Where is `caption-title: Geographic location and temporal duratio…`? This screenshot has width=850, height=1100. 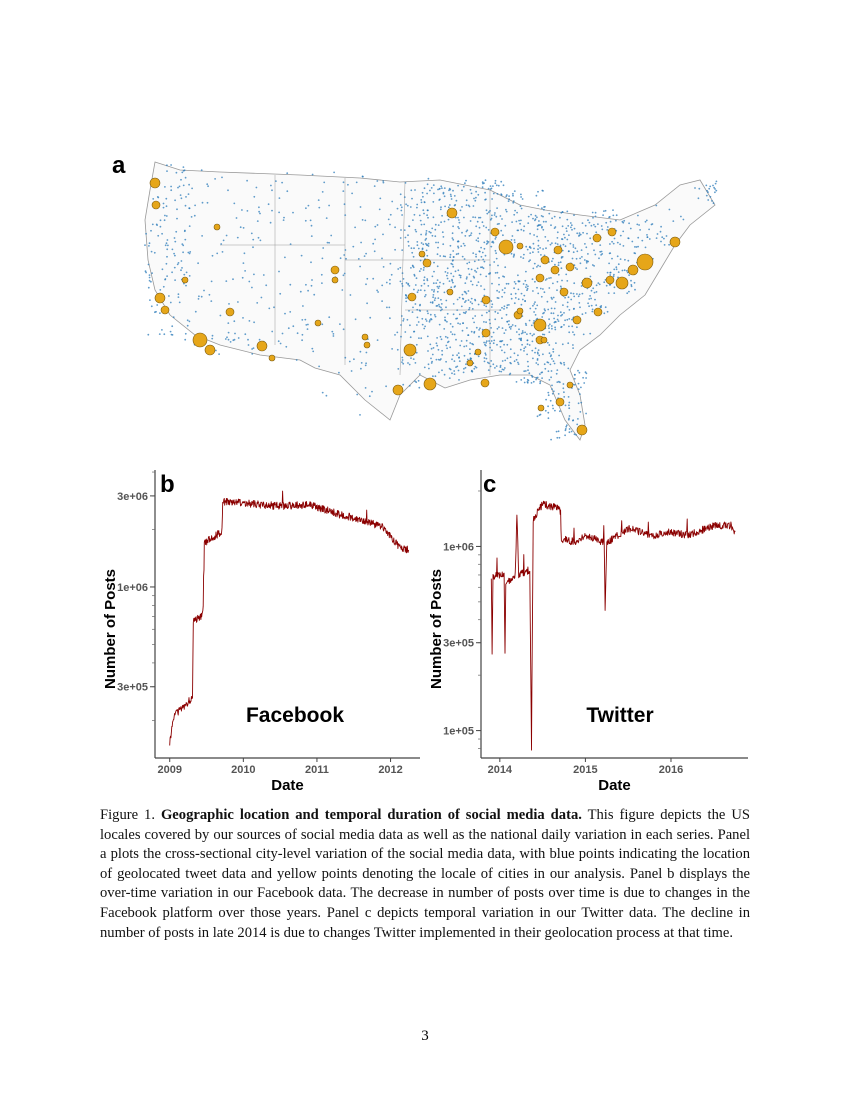 caption-title: Geographic location and temporal duratio… is located at coordinates (371, 815).